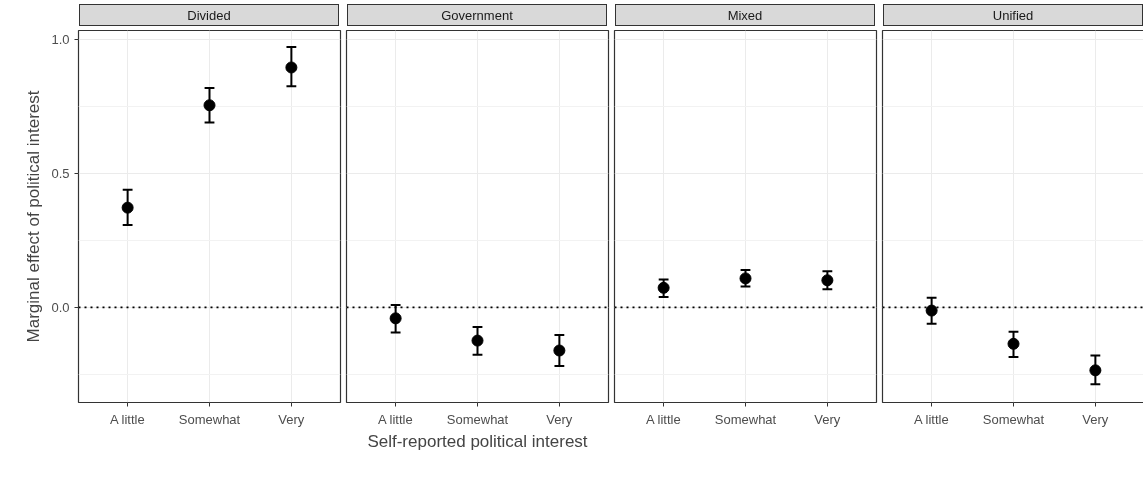 The width and height of the screenshot is (1143, 497). What do you see at coordinates (477, 16) in the screenshot?
I see `chart-title: Government` at bounding box center [477, 16].